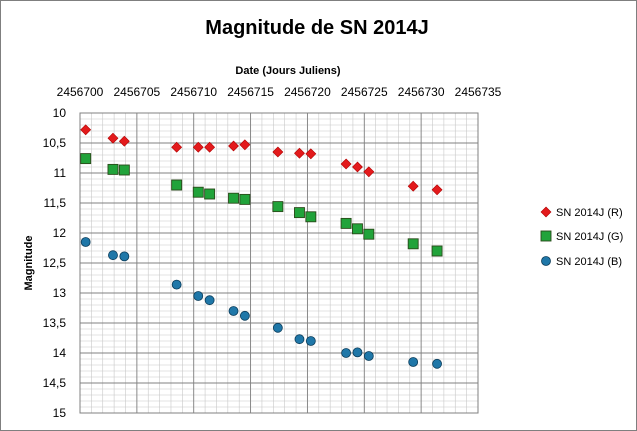  I want to click on y-tick-label: 15, so click(60, 413).